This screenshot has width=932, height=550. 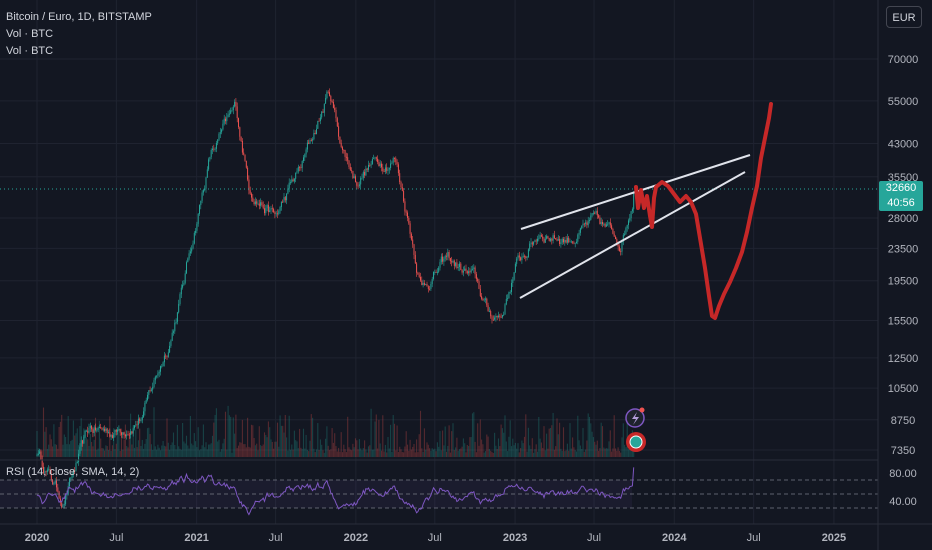 I want to click on rsi-axis: 80.00 40.00, so click(x=903, y=488).